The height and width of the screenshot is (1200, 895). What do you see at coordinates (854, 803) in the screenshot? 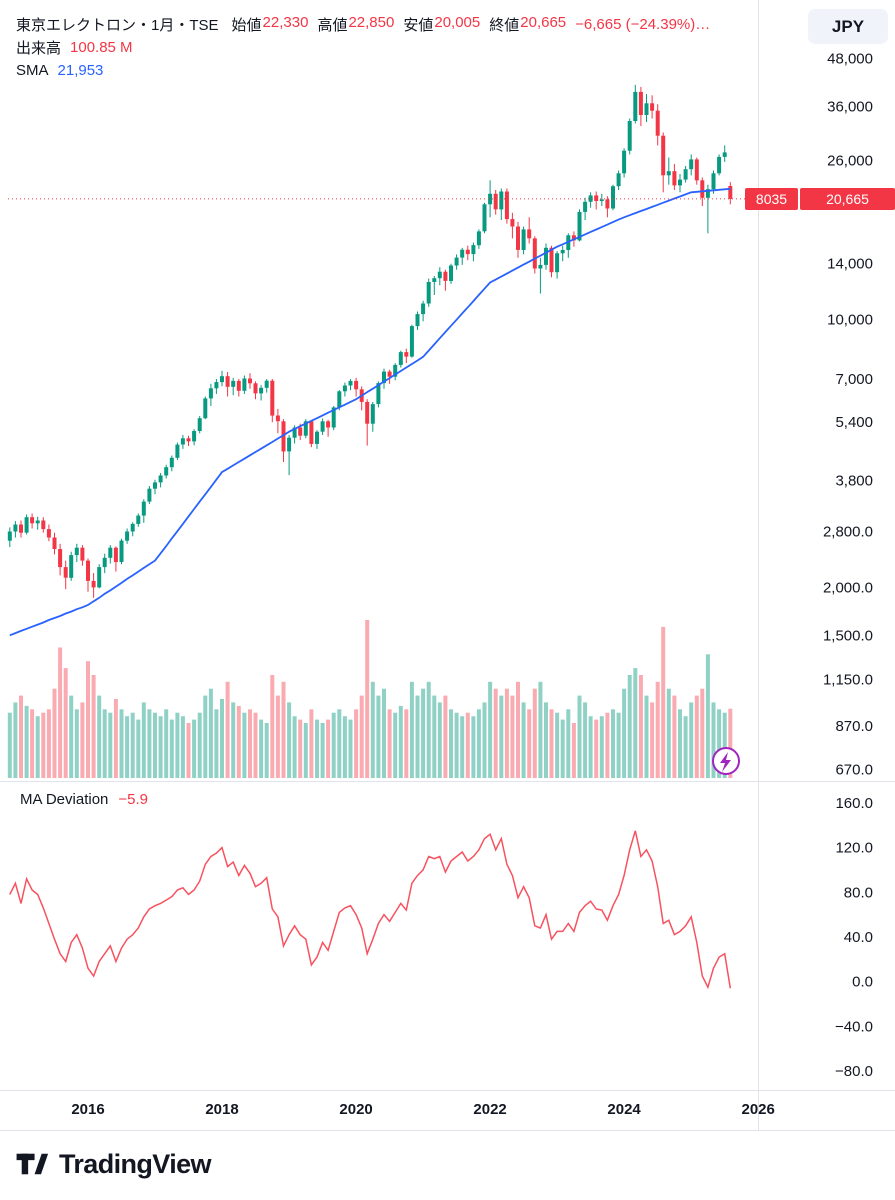
I see `deviation-tick-label: 160.0` at bounding box center [854, 803].